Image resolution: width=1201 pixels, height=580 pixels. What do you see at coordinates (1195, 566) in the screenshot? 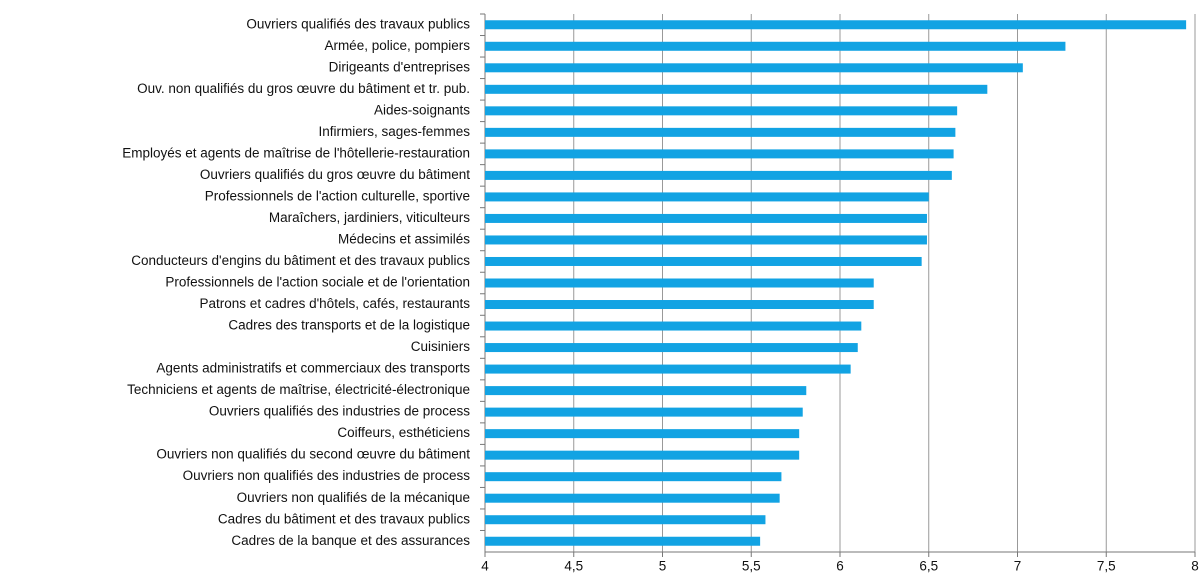
I see `x-tick-label: 8` at bounding box center [1195, 566].